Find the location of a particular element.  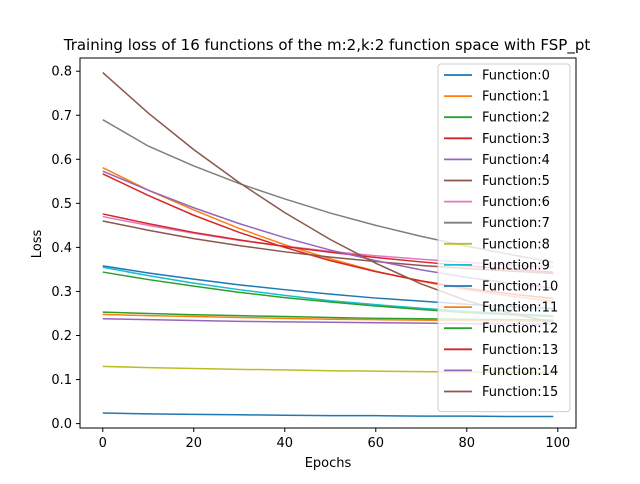

legend-label: Function:11 is located at coordinates (520, 308).